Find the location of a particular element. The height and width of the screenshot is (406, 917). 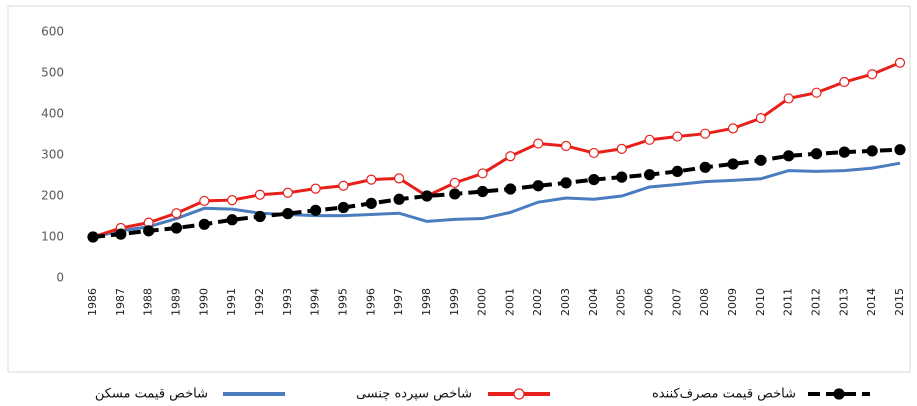

x-tick-label: 1988 is located at coordinates (148, 302).